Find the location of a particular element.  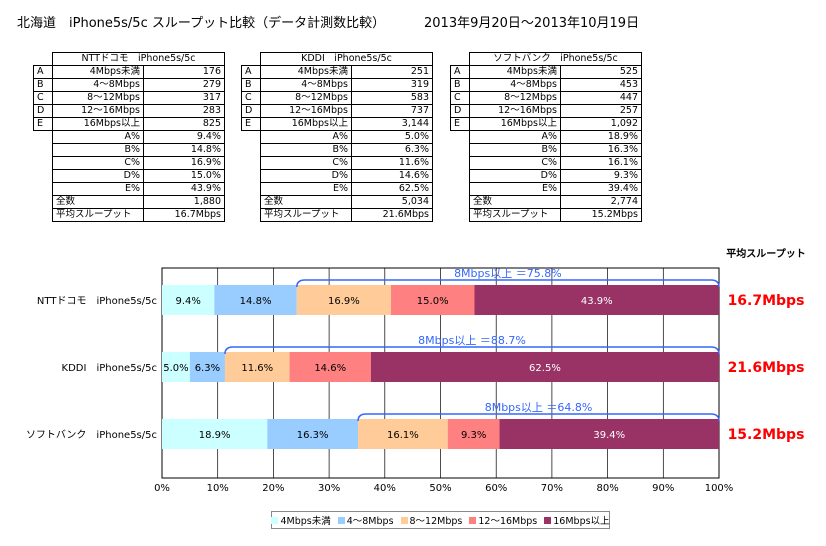

x-tick-label: 20% is located at coordinates (273, 488).